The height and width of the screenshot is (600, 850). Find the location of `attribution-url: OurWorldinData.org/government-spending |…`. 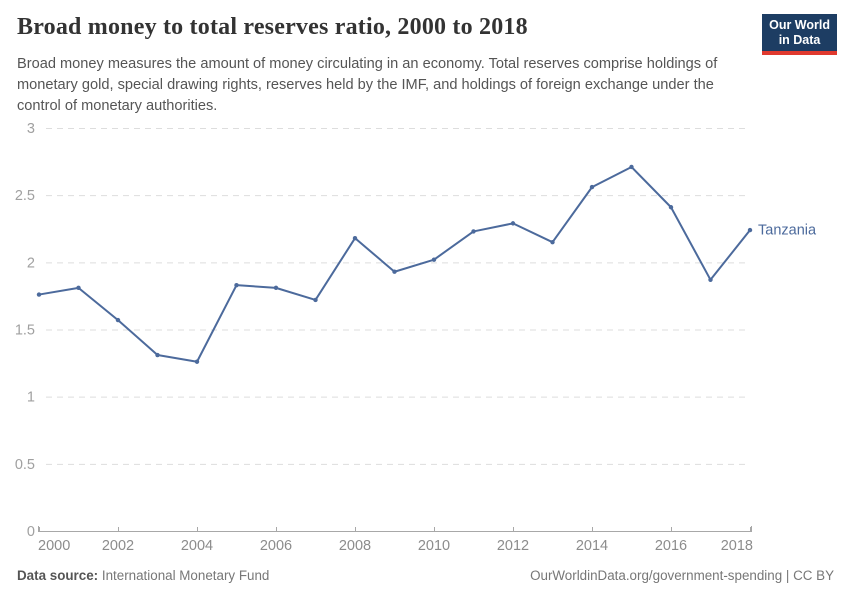

attribution-url: OurWorldinData.org/government-spending |… is located at coordinates (682, 575).